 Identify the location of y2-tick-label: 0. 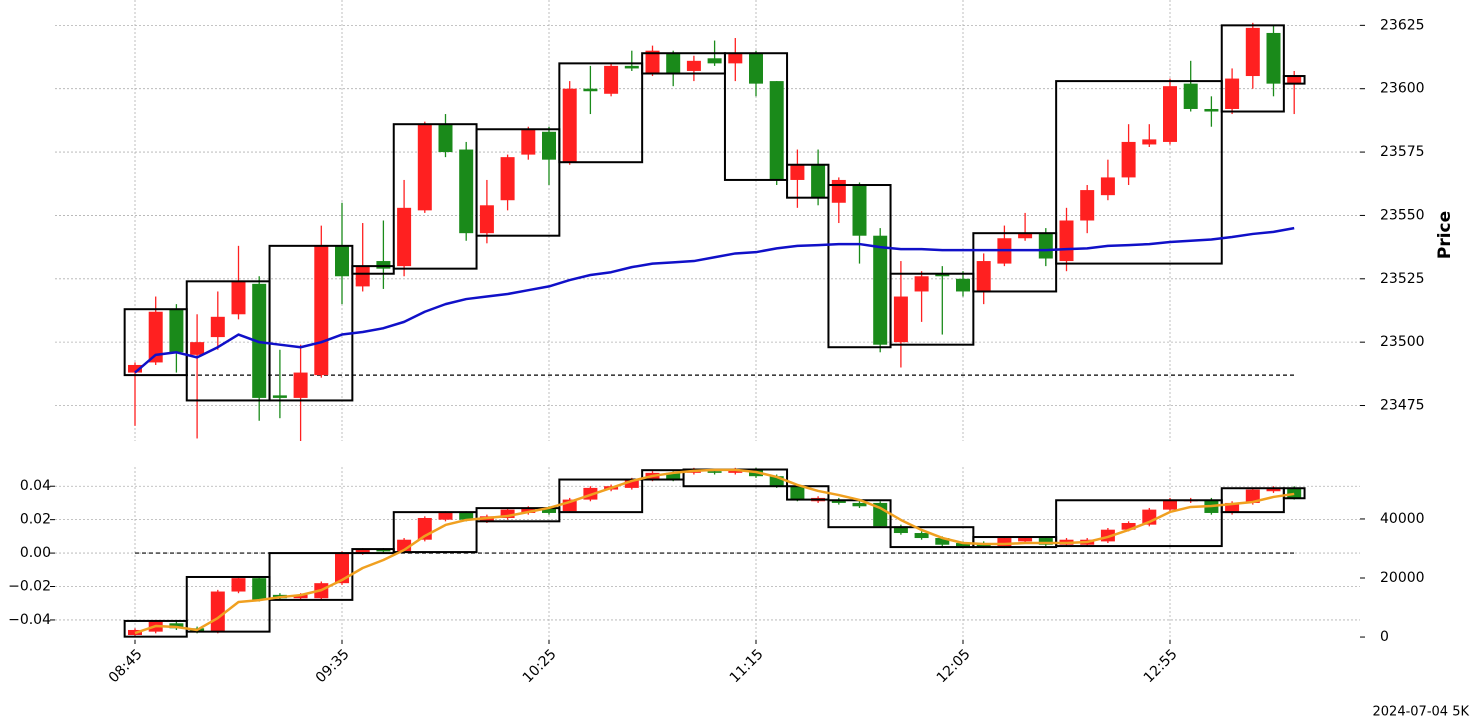
(1384, 637).